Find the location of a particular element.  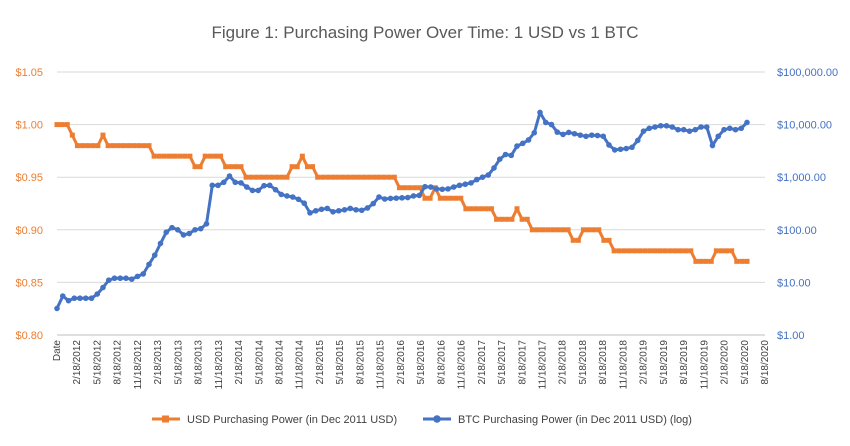

left-y-tick-label: $1.05 is located at coordinates (29, 73).